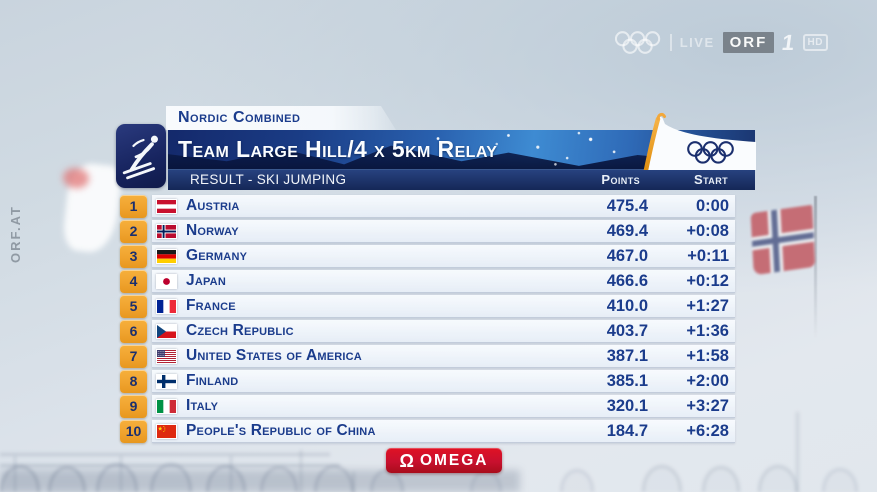 This screenshot has height=492, width=877. Describe the element at coordinates (260, 481) in the screenshot. I see `fog-strip` at that location.